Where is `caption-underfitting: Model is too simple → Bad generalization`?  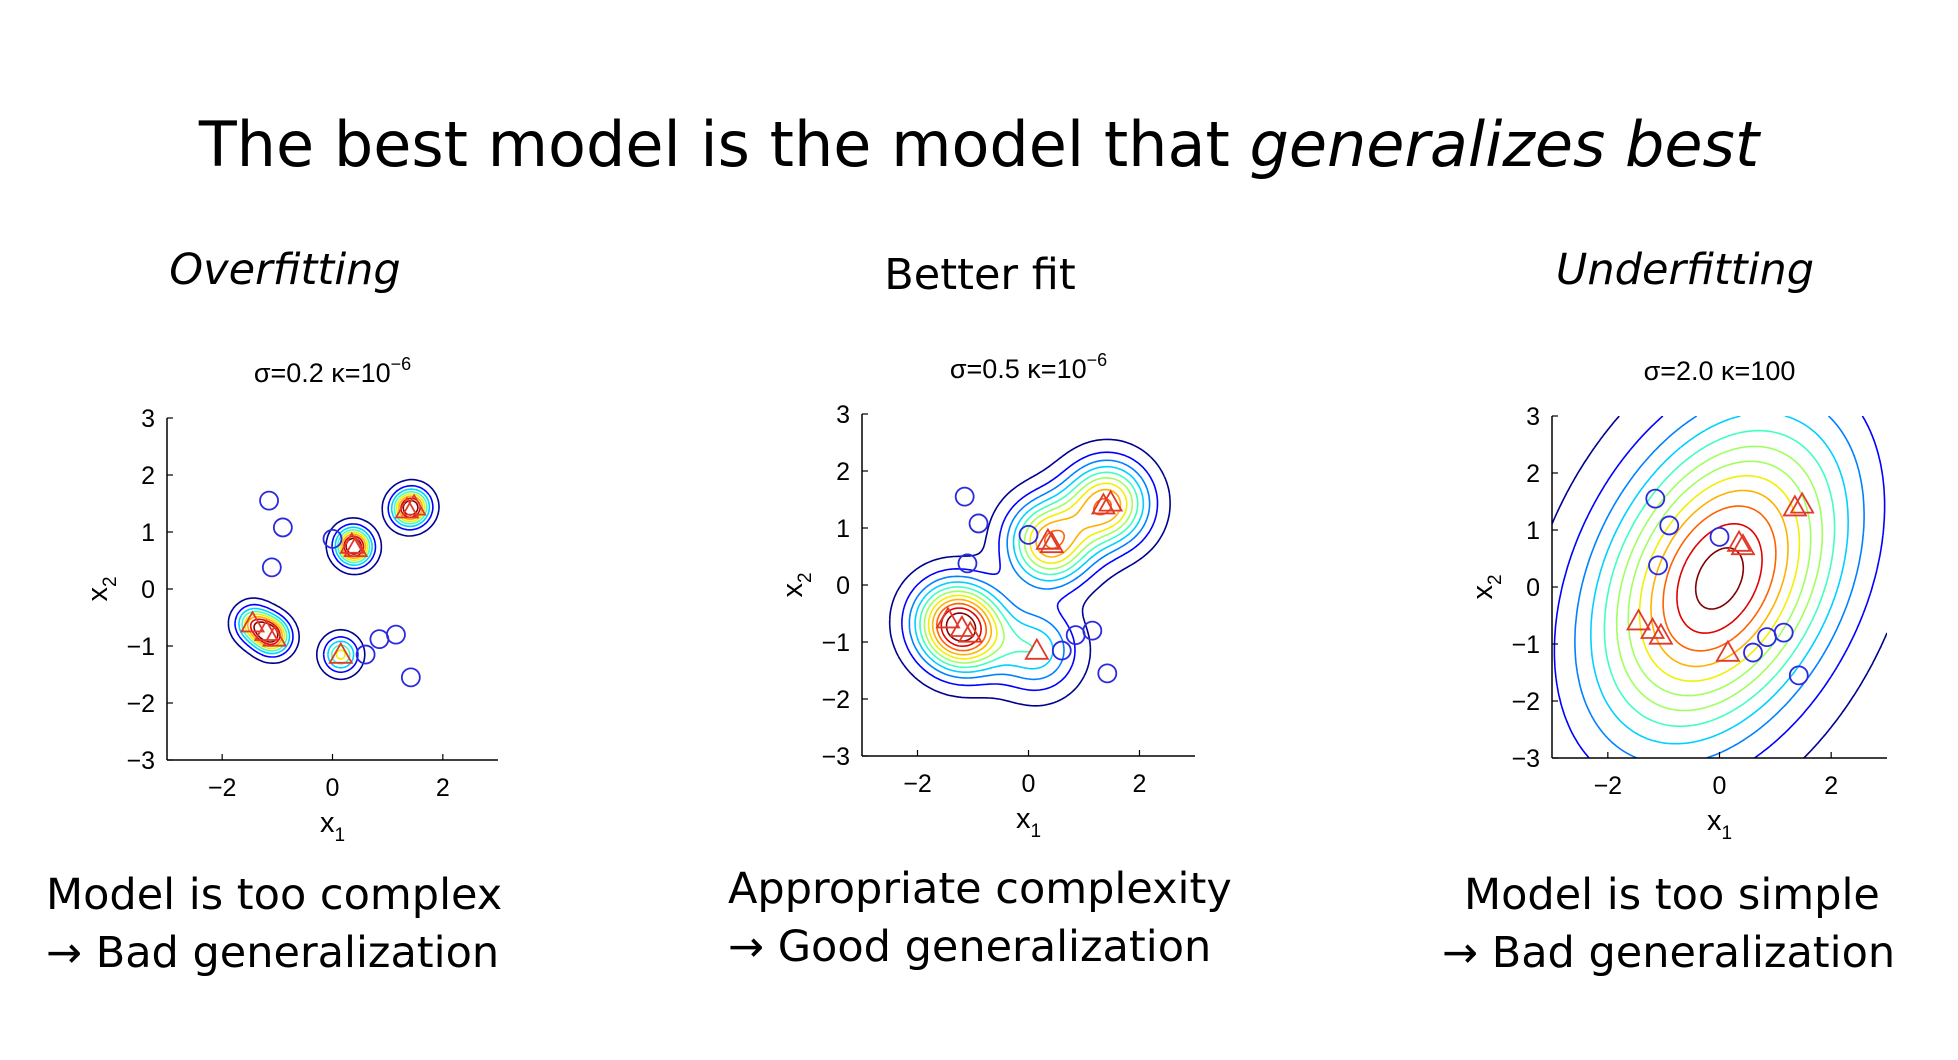
caption-underfitting: Model is too simple → Bad generalization is located at coordinates (1668, 924).